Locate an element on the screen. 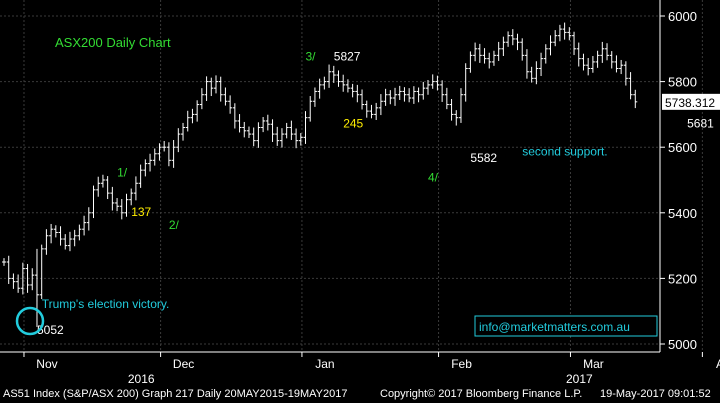 This screenshot has height=403, width=720. annotation-label: 5827 is located at coordinates (347, 56).